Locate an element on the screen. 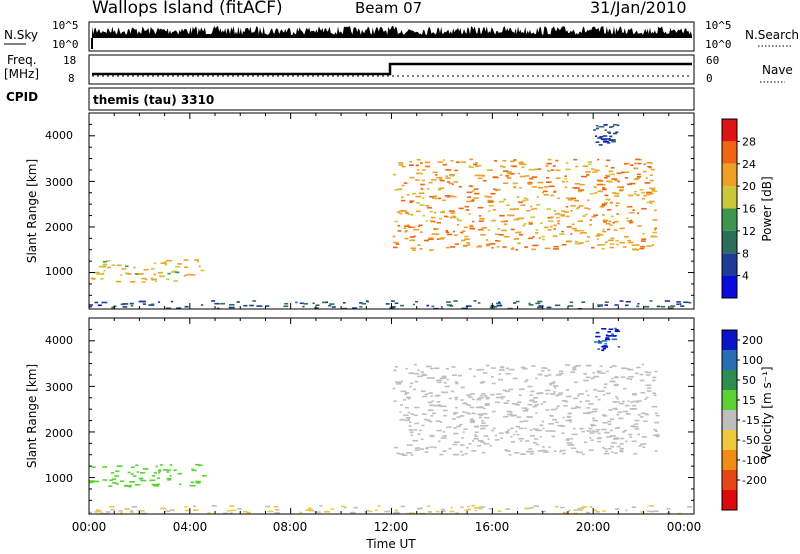  colorbar-swatch is located at coordinates (729, 340).